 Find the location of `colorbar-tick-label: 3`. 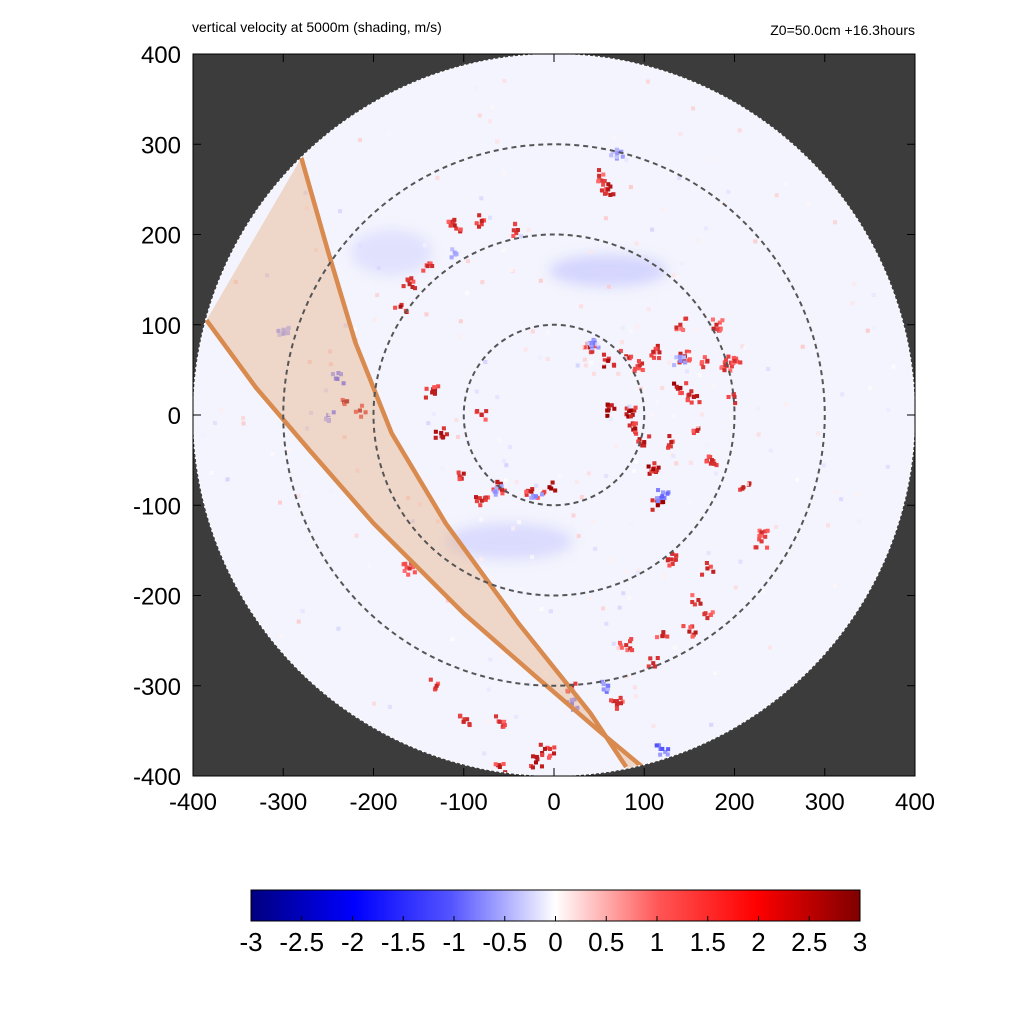

colorbar-tick-label: 3 is located at coordinates (860, 942).